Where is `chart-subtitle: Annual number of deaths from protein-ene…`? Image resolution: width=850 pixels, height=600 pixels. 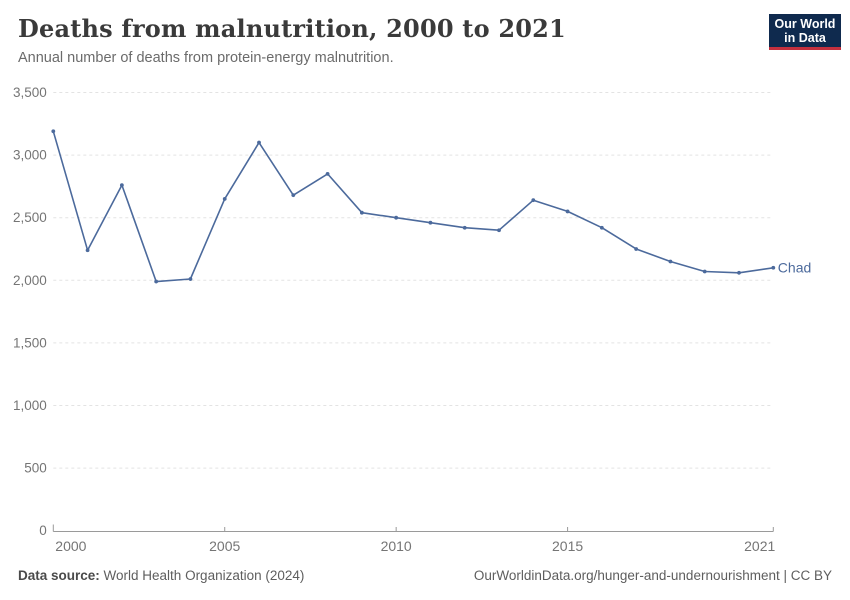 chart-subtitle: Annual number of deaths from protein-ene… is located at coordinates (206, 58).